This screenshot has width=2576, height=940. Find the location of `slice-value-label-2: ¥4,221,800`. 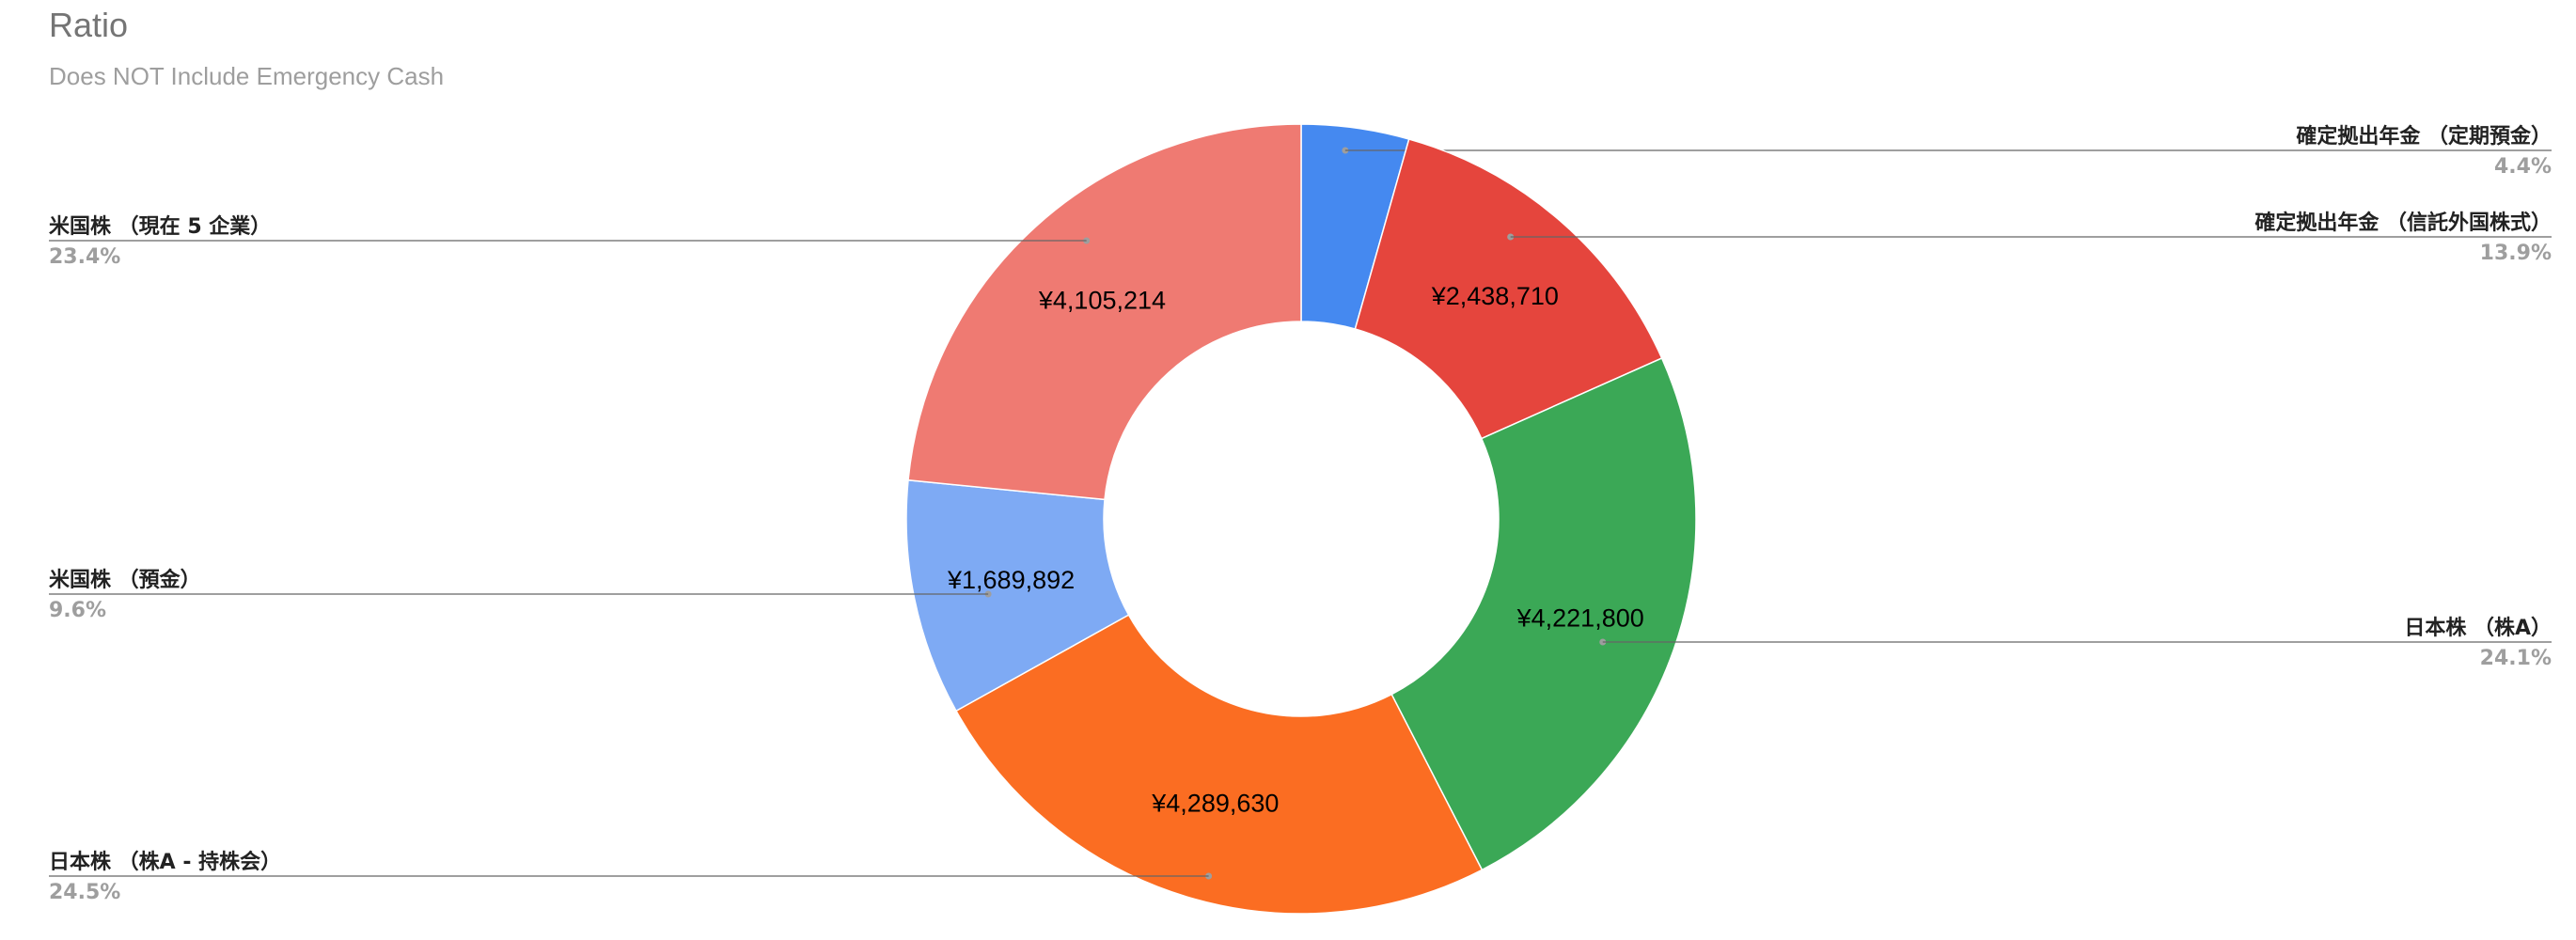

slice-value-label-2: ¥4,221,800 is located at coordinates (1580, 617).